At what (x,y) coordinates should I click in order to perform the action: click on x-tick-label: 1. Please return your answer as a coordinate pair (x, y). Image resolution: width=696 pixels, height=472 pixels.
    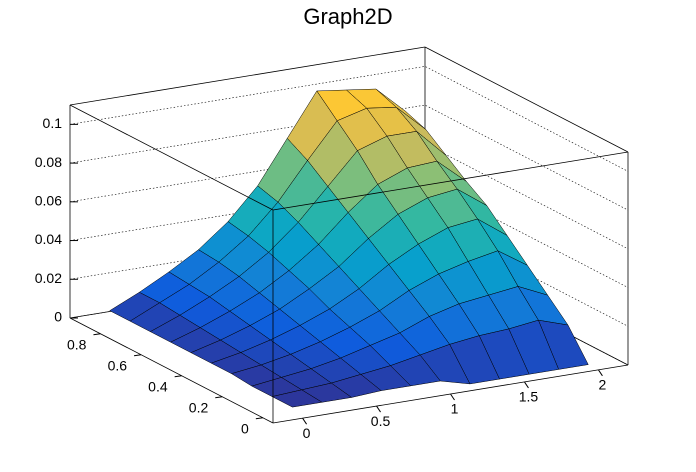
    Looking at the image, I should click on (455, 409).